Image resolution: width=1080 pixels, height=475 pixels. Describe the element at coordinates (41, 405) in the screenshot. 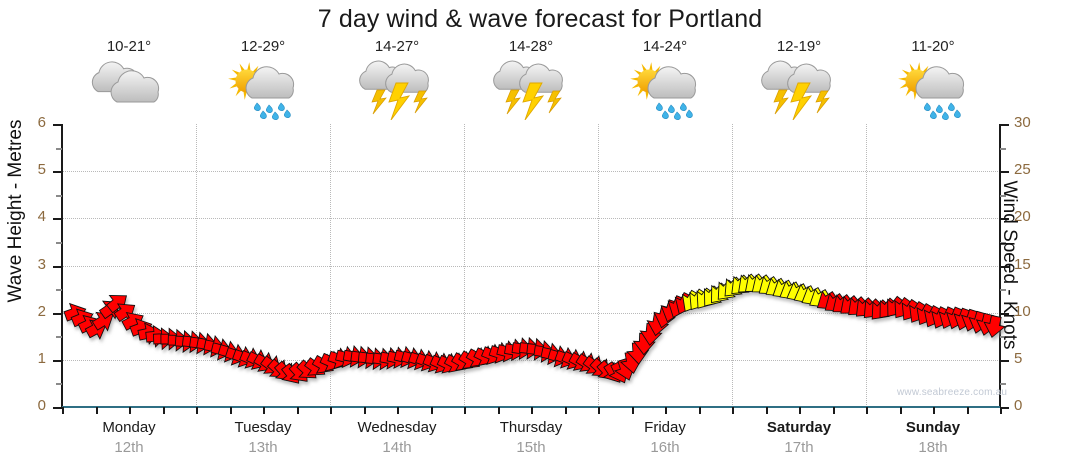

I see `left-axis-tick-label: 0` at that location.